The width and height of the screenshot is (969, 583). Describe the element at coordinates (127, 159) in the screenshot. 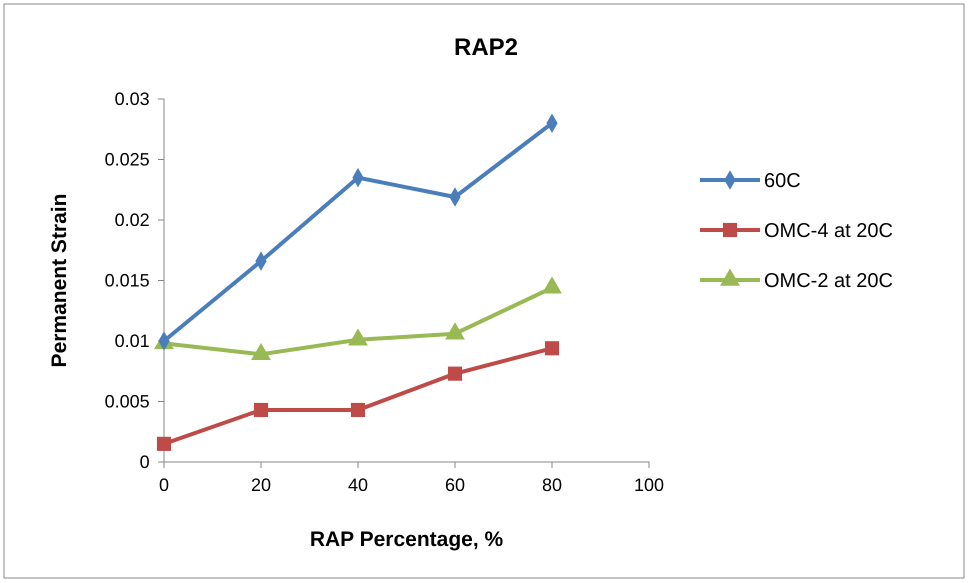

I see `y-tick-label: 0.025` at that location.